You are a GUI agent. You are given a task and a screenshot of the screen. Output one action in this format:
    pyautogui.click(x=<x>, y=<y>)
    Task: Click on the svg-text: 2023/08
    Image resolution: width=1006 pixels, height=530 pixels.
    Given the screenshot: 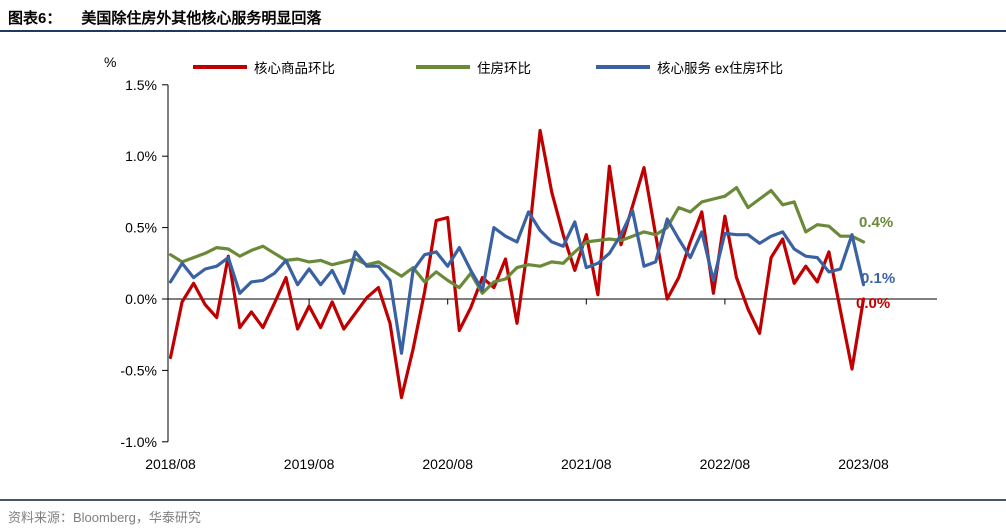 What is the action you would take?
    pyautogui.click(x=863, y=464)
    